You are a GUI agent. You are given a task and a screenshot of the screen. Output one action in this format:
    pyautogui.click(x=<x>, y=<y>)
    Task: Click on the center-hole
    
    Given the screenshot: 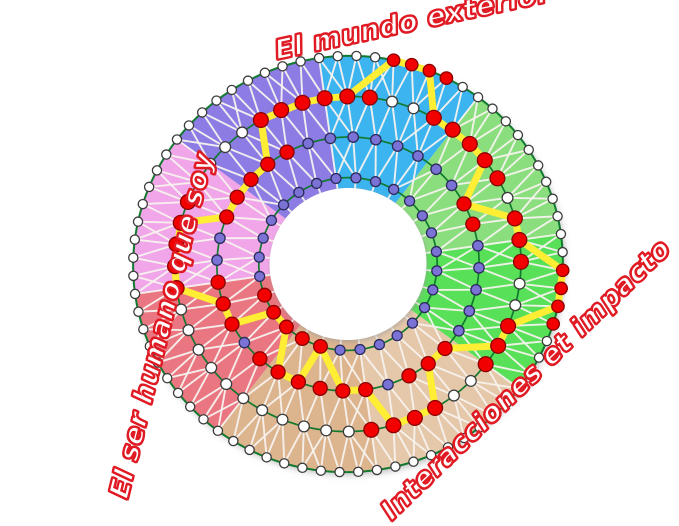 What is the action you would take?
    pyautogui.click(x=348, y=263)
    